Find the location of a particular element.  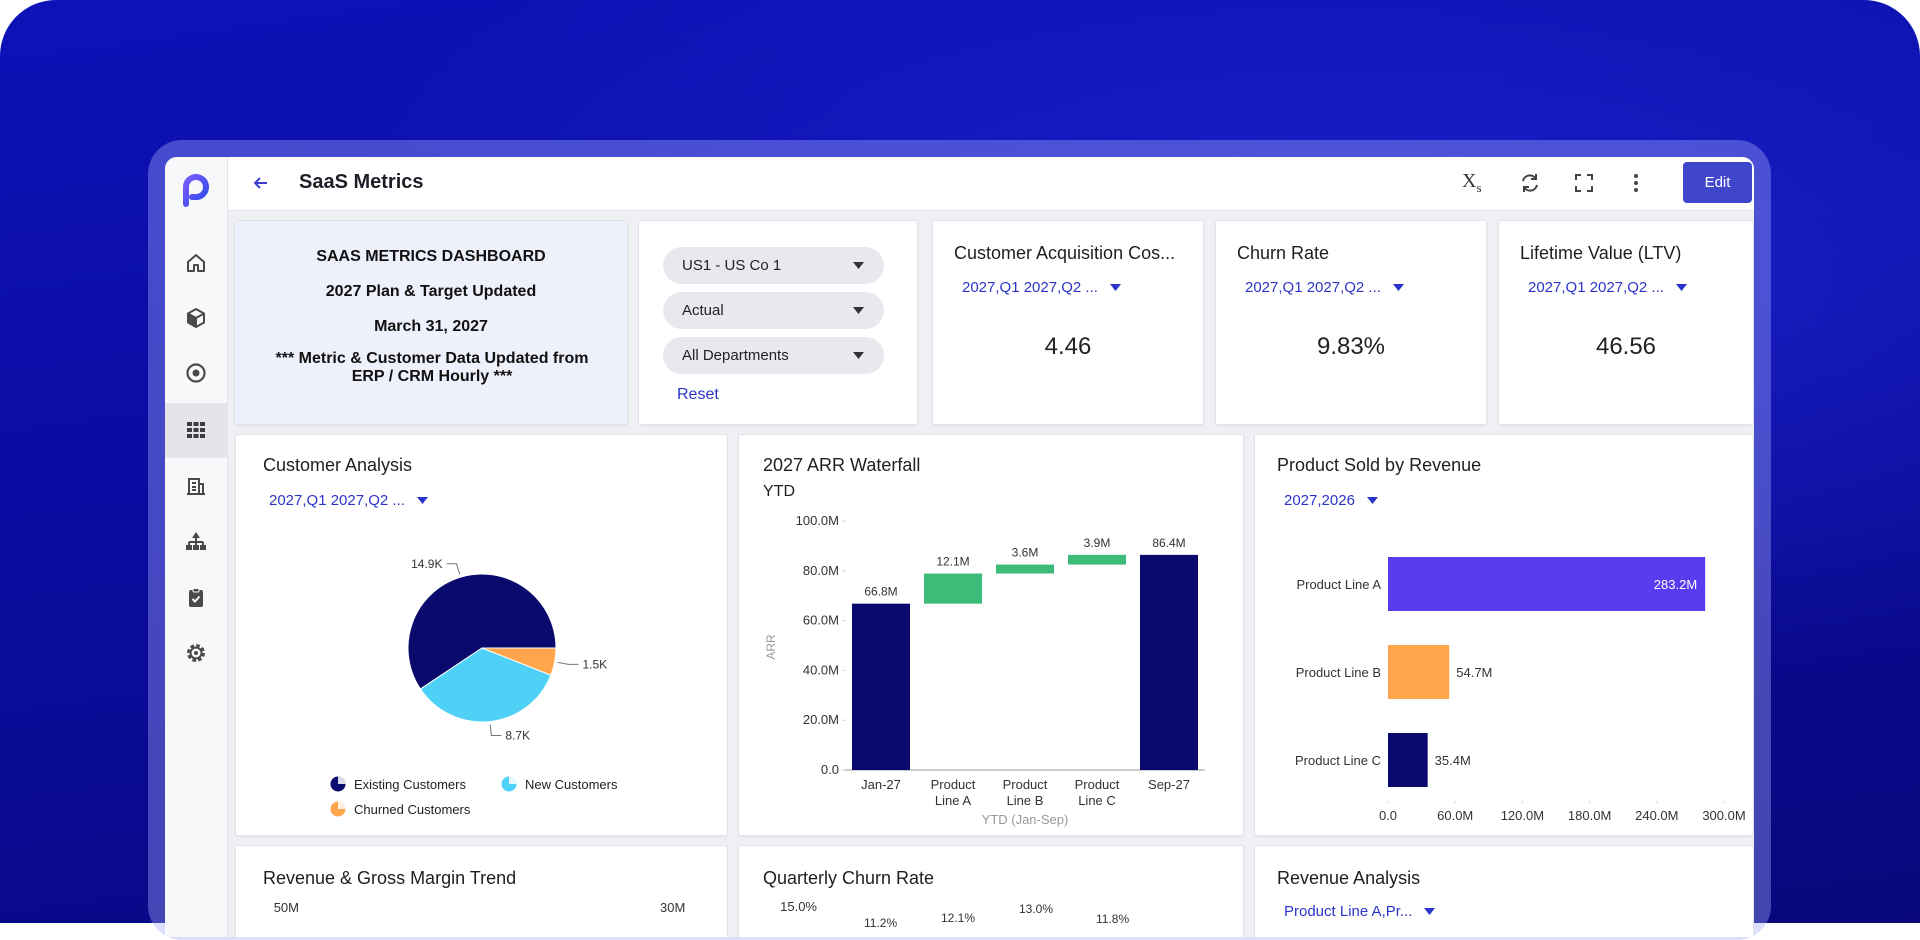

summary-line: SAAS METRICS DASHBOARD is located at coordinates (431, 256).